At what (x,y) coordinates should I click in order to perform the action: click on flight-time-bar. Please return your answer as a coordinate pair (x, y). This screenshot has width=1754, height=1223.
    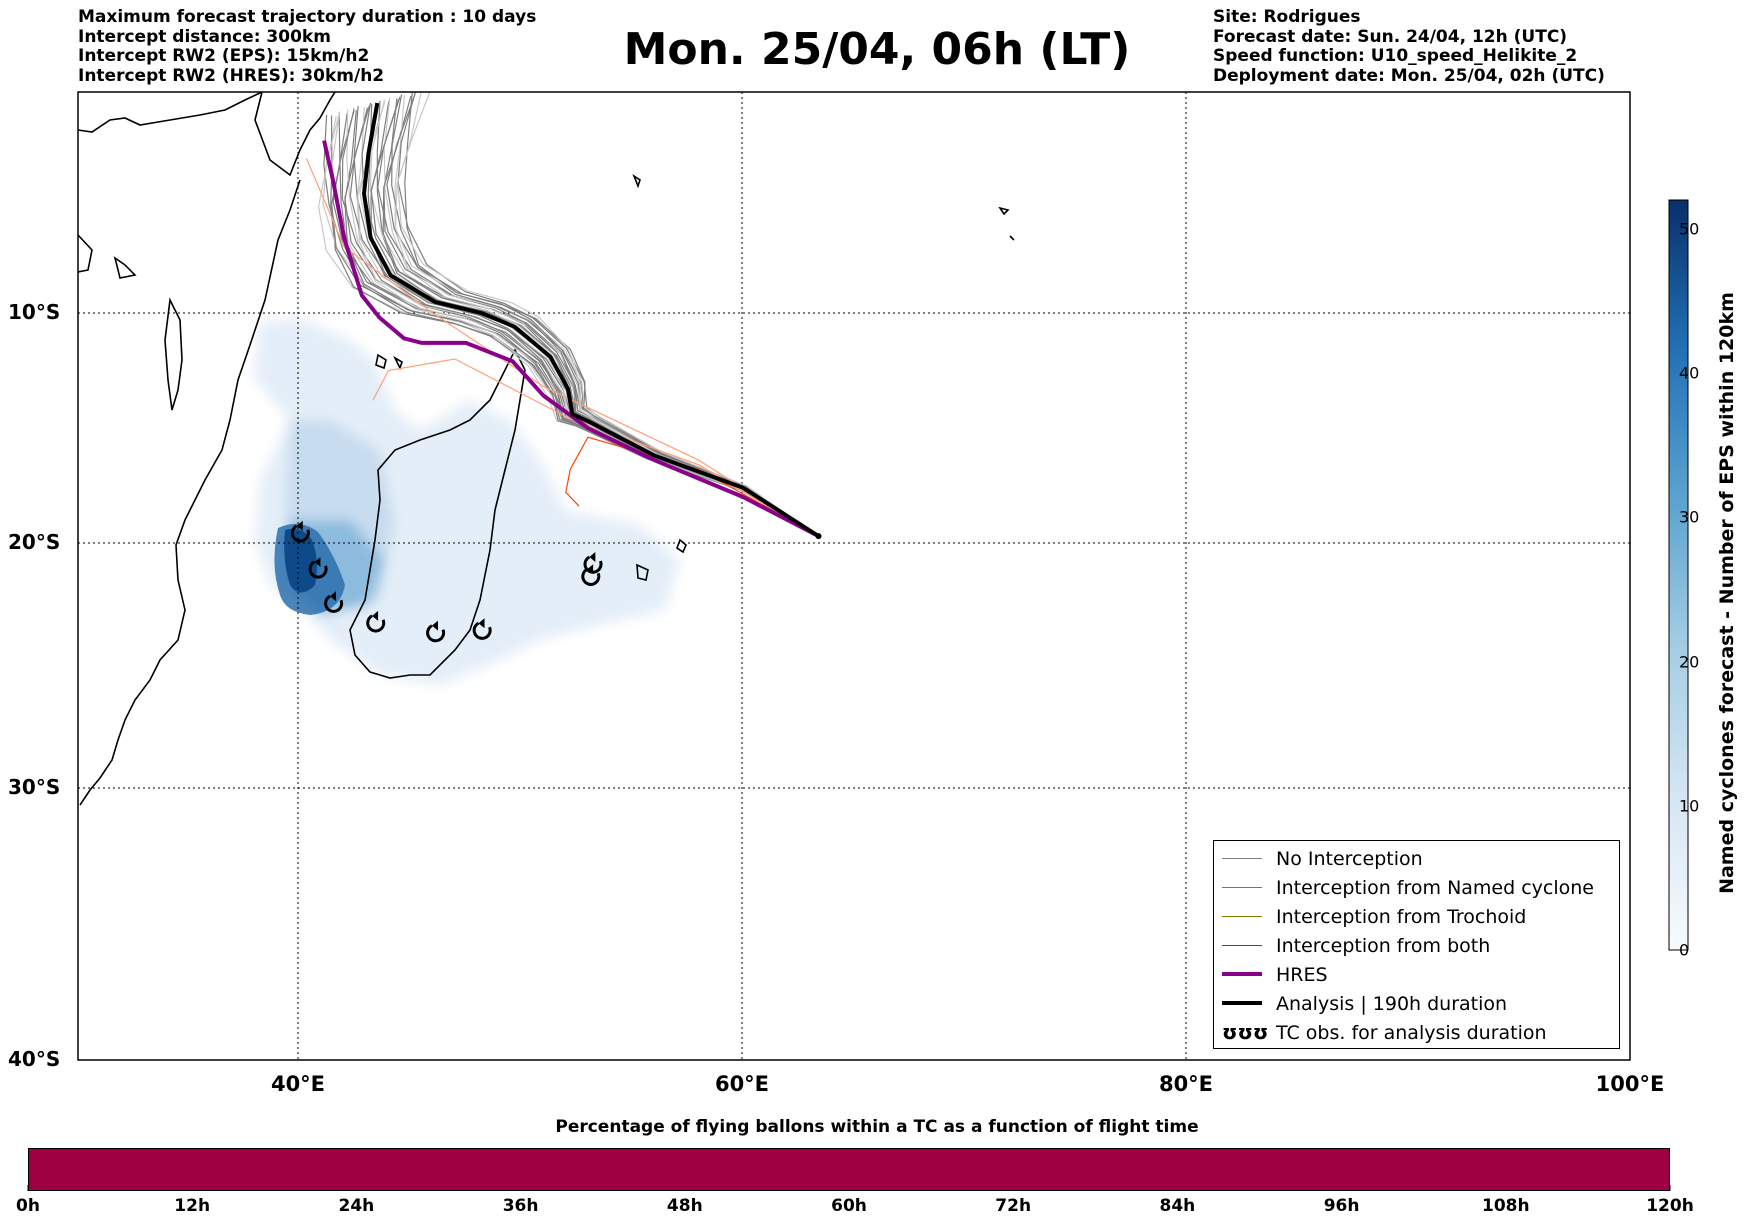
    Looking at the image, I should click on (849, 1169).